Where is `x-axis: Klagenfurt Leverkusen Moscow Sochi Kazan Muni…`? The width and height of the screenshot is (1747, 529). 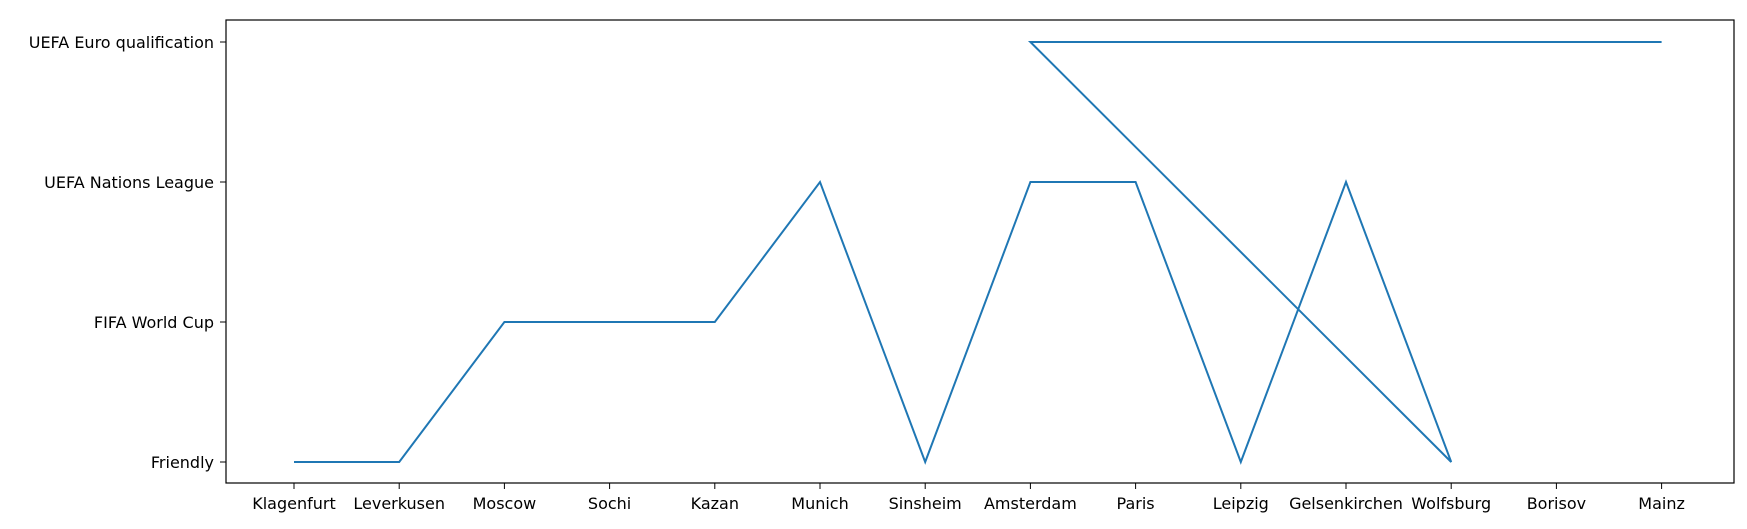 x-axis: Klagenfurt Leverkusen Moscow Sochi Kazan Muni… is located at coordinates (968, 498).